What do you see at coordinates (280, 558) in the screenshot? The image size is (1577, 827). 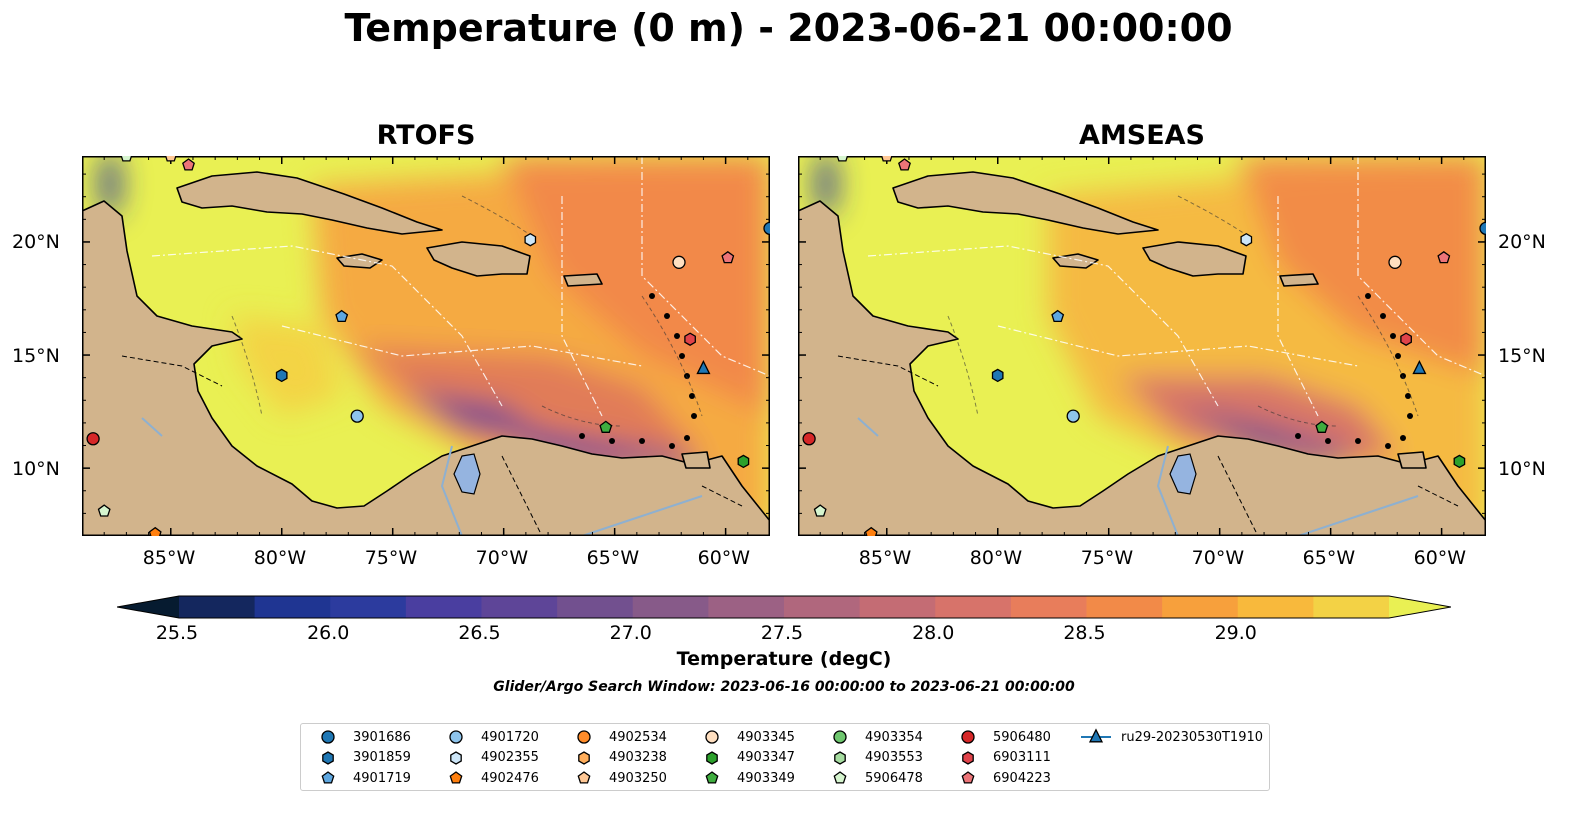 I see `lon-tick-label: 80°W` at bounding box center [280, 558].